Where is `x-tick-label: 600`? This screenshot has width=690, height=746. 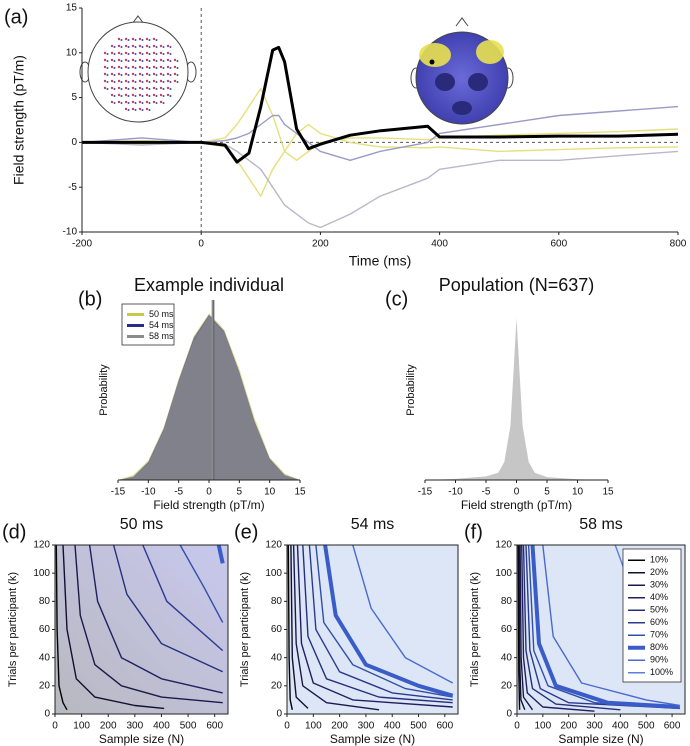
x-tick-label: 600 is located at coordinates (672, 726).